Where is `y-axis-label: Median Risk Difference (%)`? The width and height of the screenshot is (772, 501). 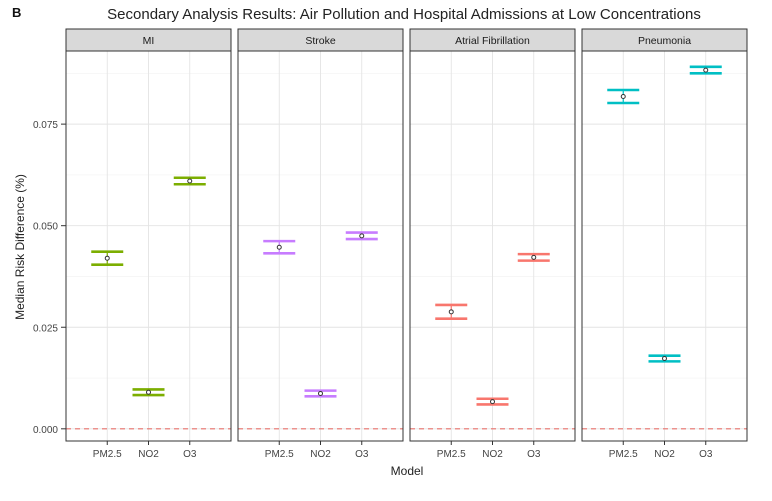
y-axis-label: Median Risk Difference (%) is located at coordinates (20, 247).